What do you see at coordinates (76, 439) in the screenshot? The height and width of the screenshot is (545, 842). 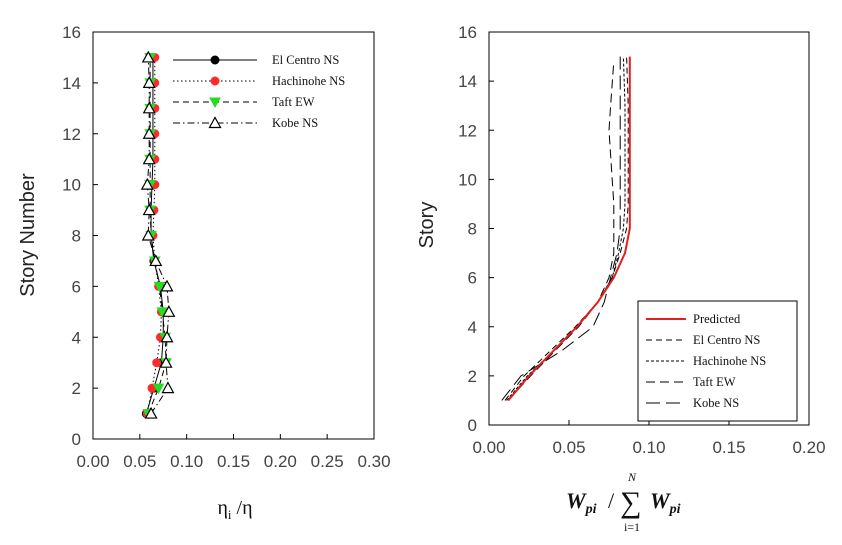 I see `left-chart-y-tick-label: 0` at bounding box center [76, 439].